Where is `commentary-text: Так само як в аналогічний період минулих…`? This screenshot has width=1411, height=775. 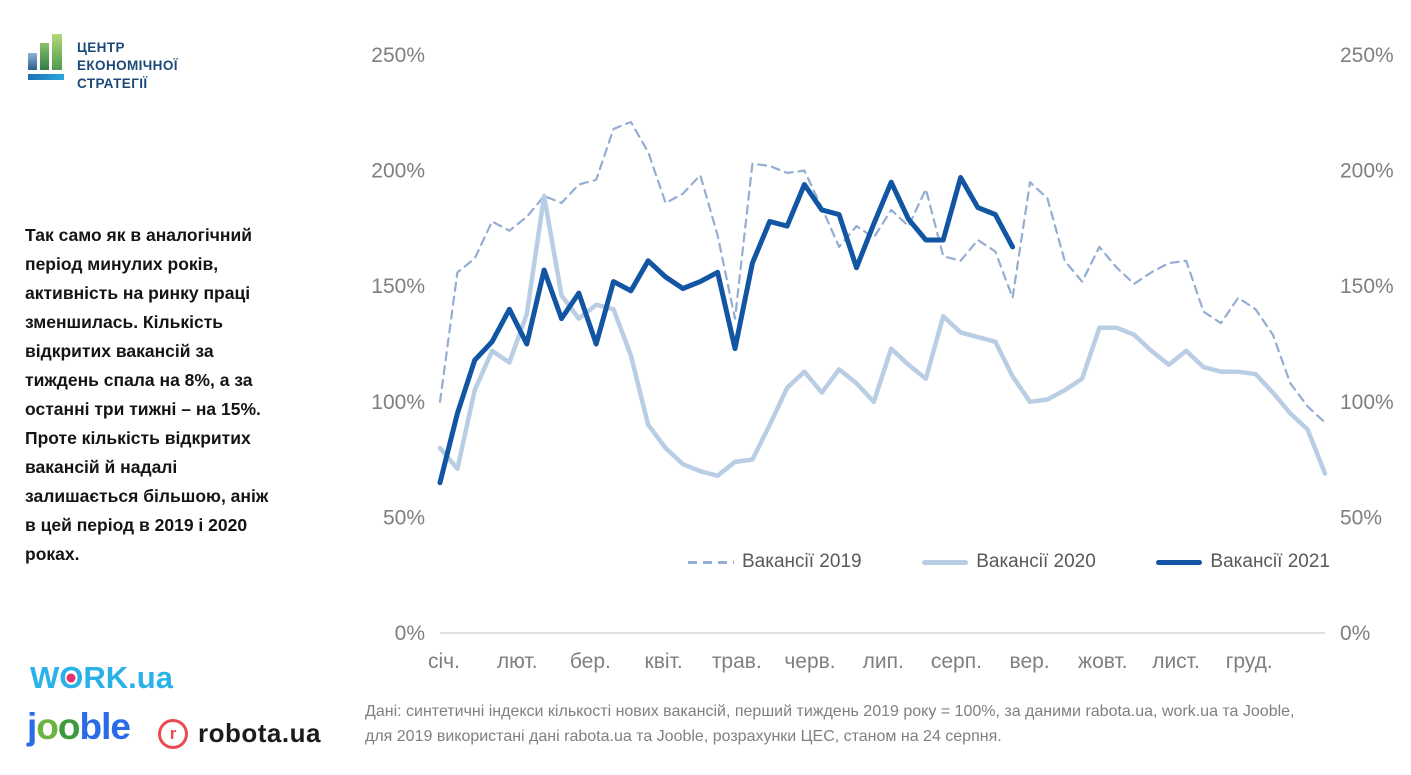 commentary-text: Так само як в аналогічний період минулих… is located at coordinates (147, 394).